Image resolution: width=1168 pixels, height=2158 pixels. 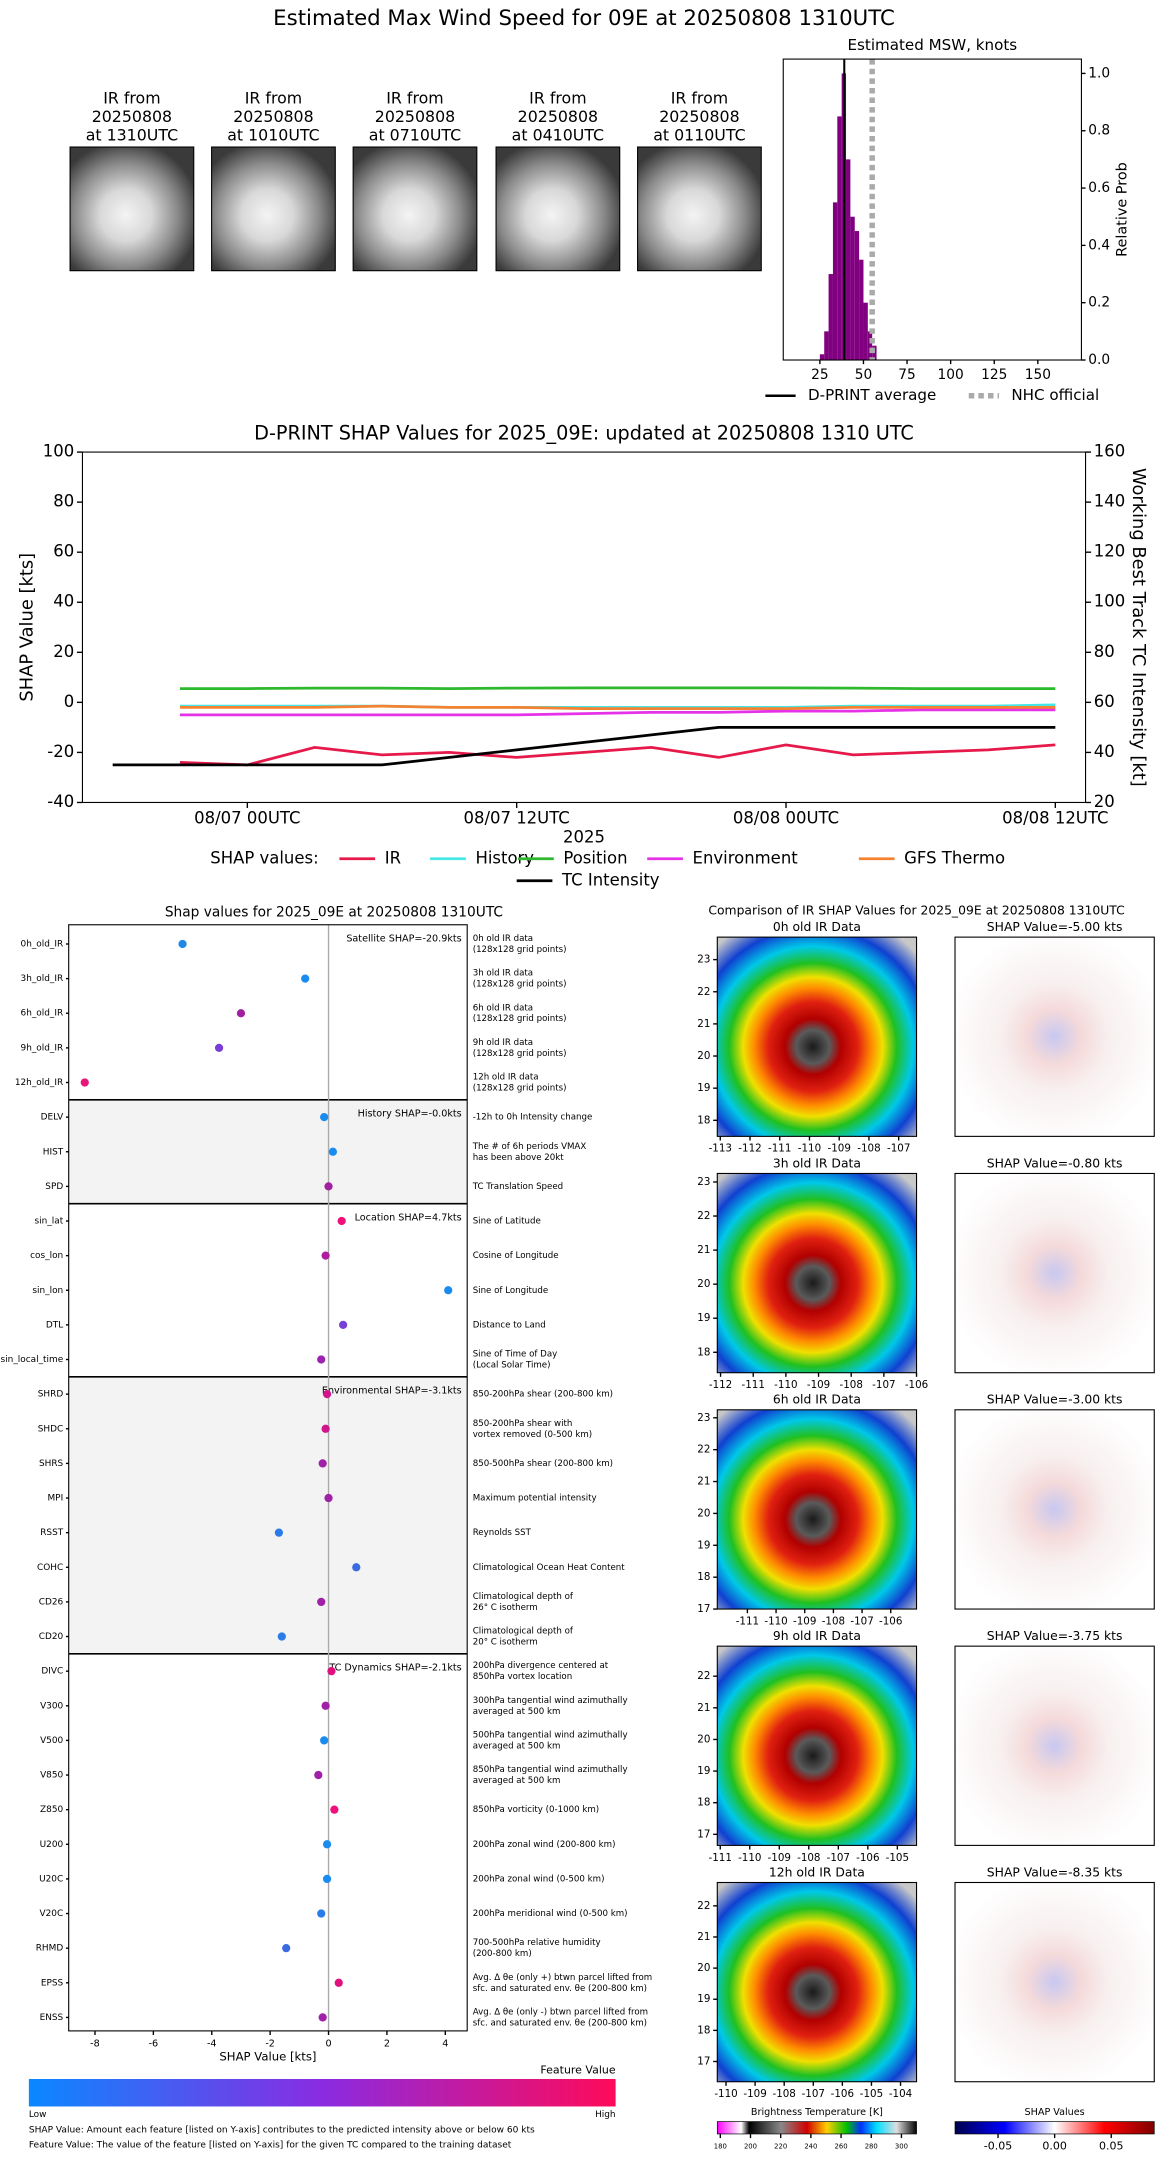 I want to click on x-tick-label: 50, so click(x=863, y=375).